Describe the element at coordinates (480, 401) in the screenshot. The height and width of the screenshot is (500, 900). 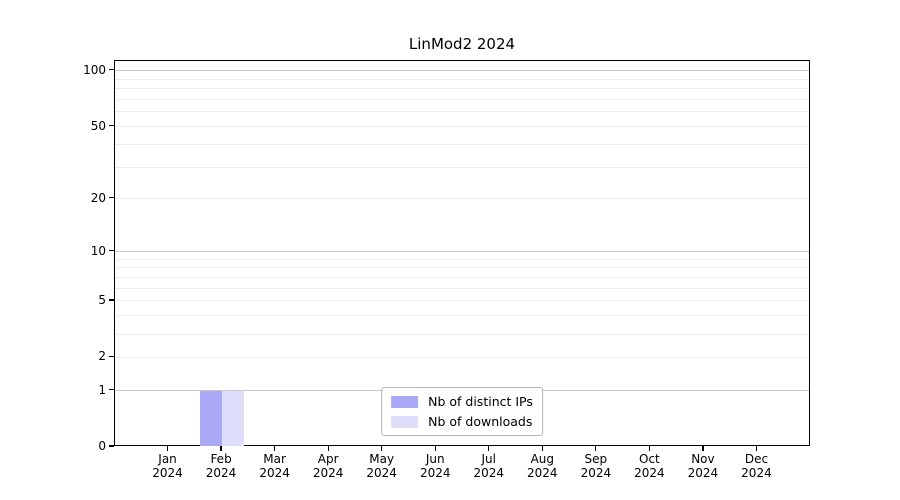
I see `legend-label: Nb of distinct IPs` at that location.